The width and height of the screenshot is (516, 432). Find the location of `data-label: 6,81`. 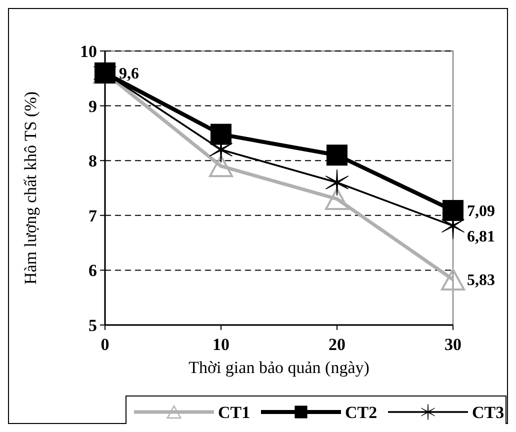

data-label: 6,81 is located at coordinates (481, 237).